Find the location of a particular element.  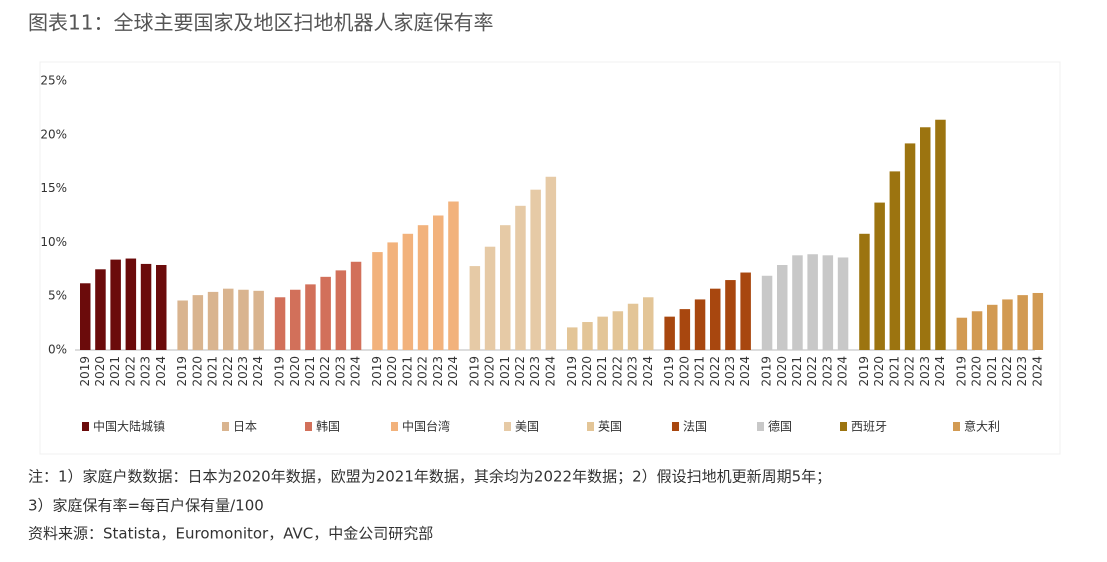

legend-label: 意大利 is located at coordinates (982, 426).